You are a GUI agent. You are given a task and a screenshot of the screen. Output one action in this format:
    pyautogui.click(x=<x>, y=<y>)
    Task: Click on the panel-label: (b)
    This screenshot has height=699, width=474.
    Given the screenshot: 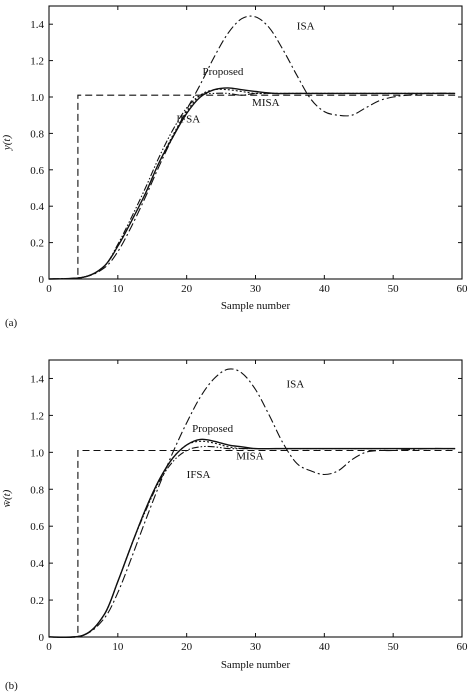 What is the action you would take?
    pyautogui.click(x=11, y=686)
    